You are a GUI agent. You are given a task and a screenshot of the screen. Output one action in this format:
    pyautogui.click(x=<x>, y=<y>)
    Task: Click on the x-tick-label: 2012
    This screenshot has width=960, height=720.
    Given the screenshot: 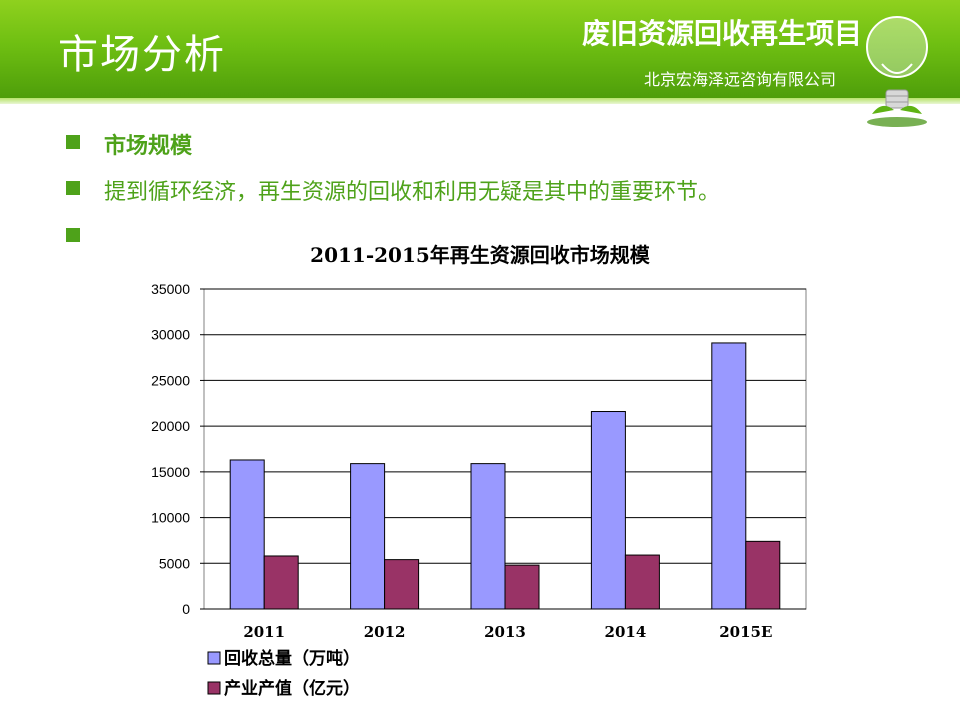 What is the action you would take?
    pyautogui.click(x=385, y=632)
    